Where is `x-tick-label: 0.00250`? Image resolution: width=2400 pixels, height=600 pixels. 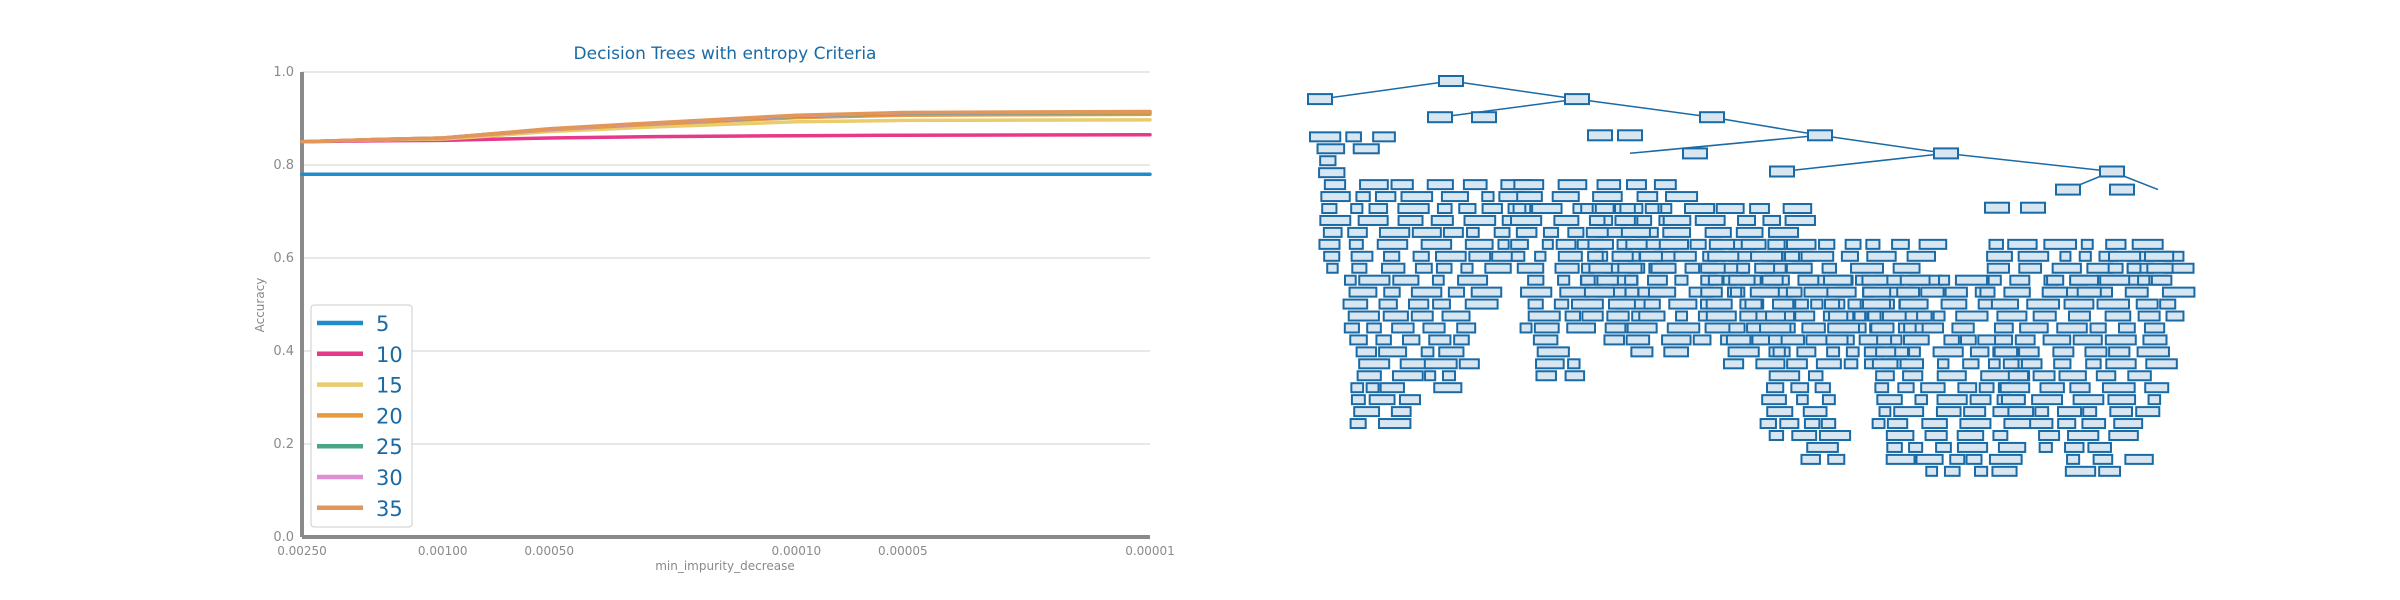
x-tick-label: 0.00250 is located at coordinates (302, 551).